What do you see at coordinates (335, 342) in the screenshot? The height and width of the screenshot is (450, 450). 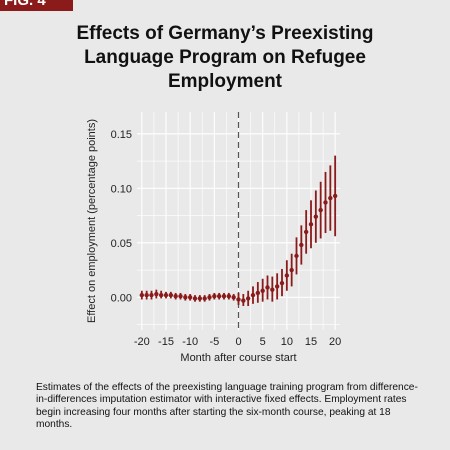 I see `x-tick-label: 20` at bounding box center [335, 342].